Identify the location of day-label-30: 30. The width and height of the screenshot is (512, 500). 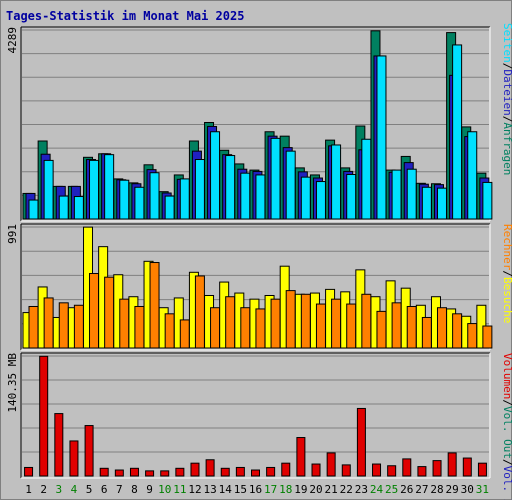
(467, 489).